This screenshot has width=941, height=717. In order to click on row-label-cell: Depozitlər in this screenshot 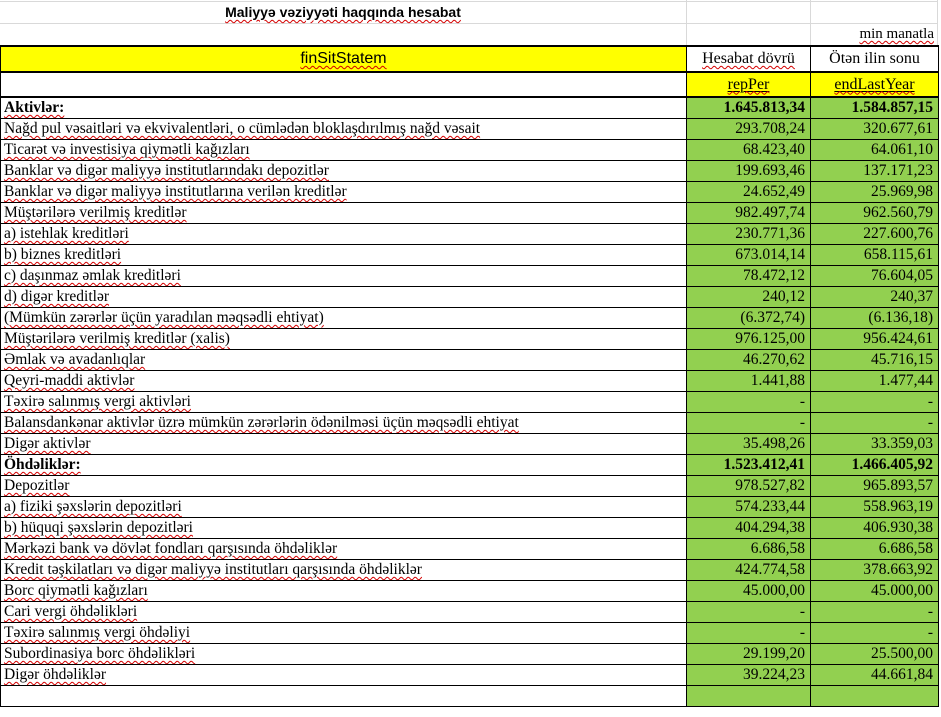, I will do `click(343, 486)`.